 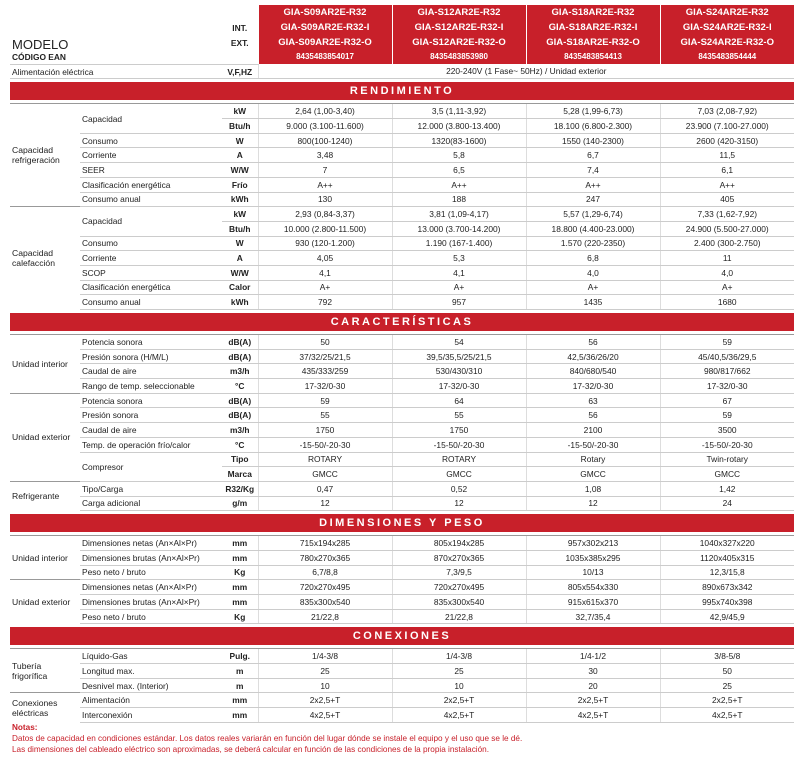 What do you see at coordinates (458, 415) in the screenshot?
I see `value: 55` at bounding box center [458, 415].